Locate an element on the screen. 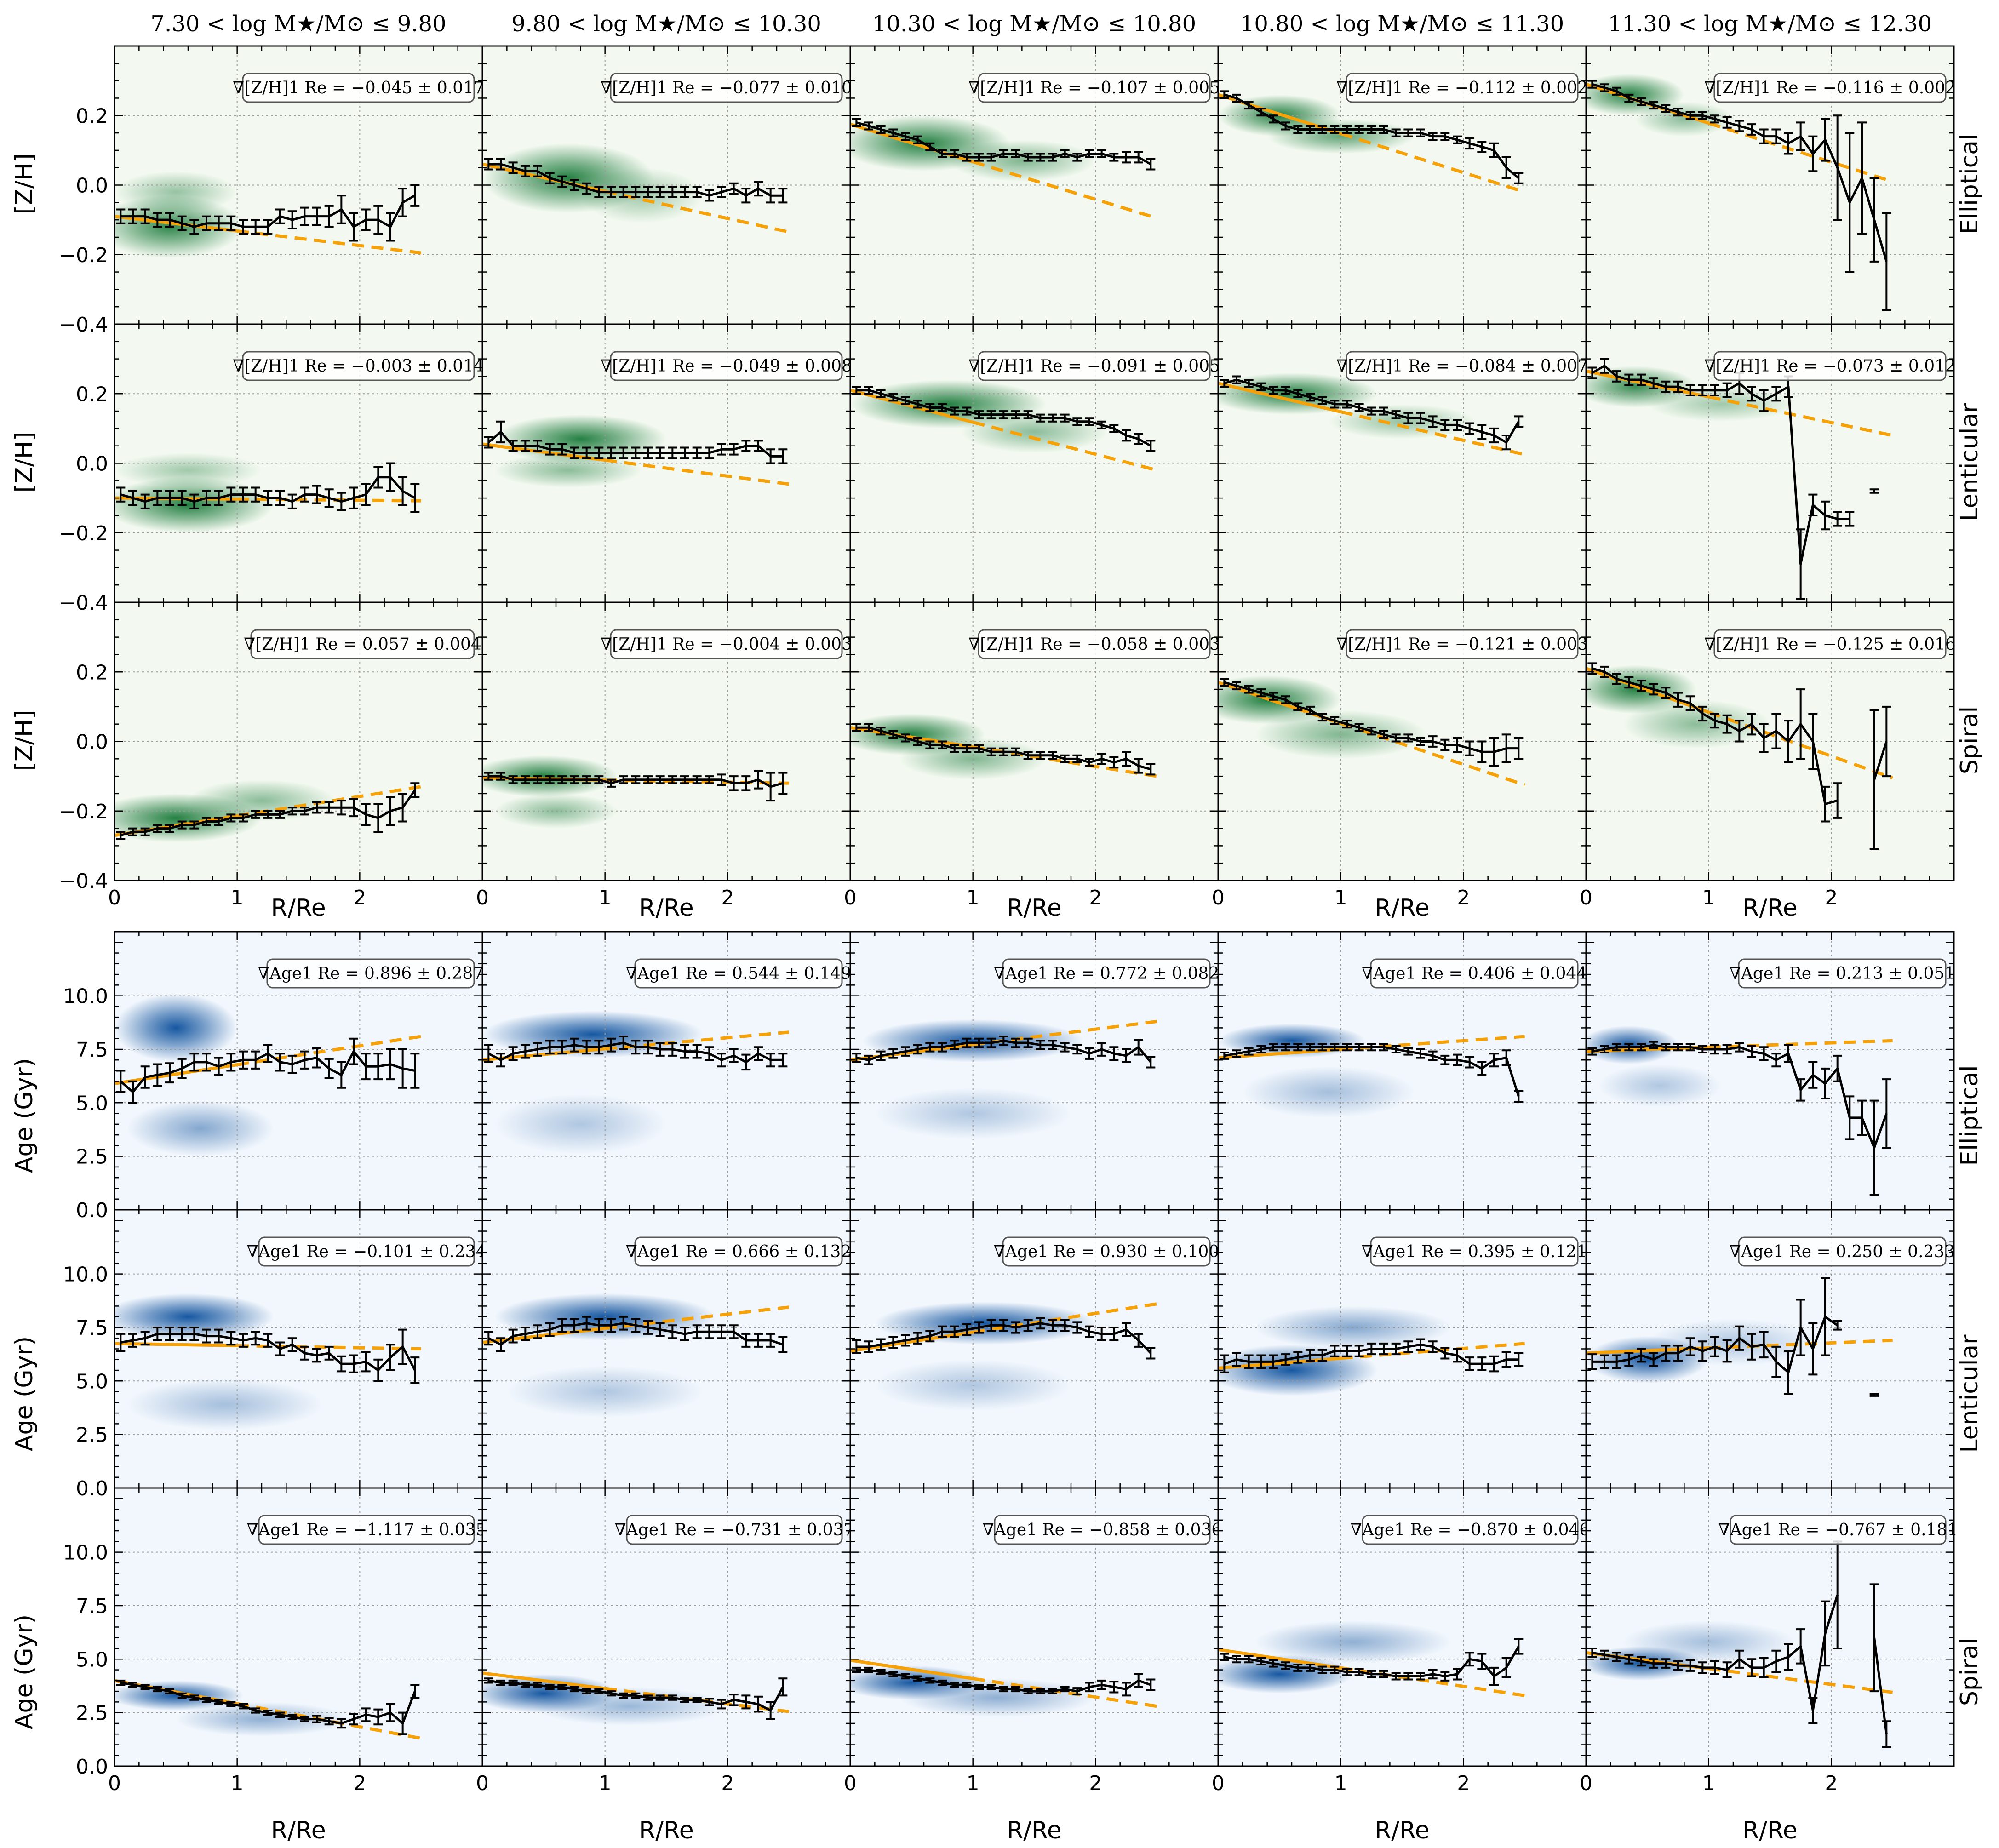 Image resolution: width=1999 pixels, height=1848 pixels. y-tick-label: −0.4 is located at coordinates (83, 882).